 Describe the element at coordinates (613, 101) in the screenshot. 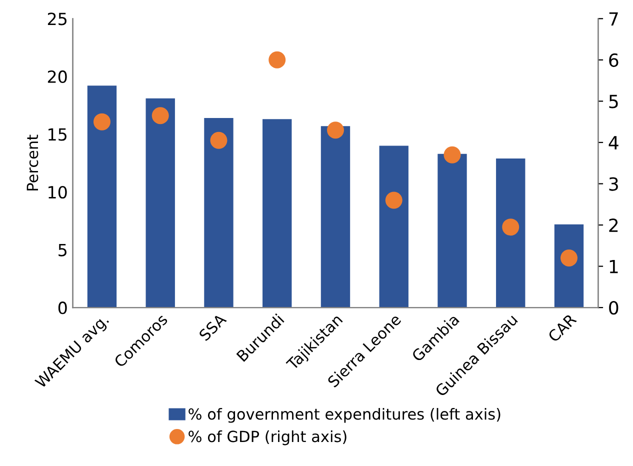

I see `y2-tick-label: 5` at that location.